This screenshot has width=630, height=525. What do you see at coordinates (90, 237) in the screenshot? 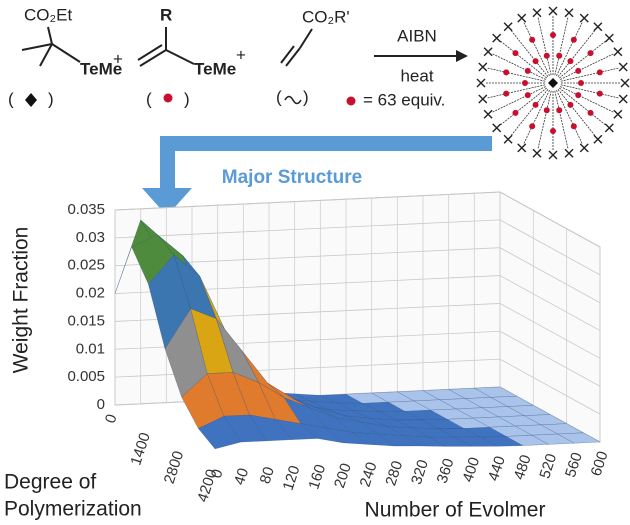
I see `z-tick-label: 0.03` at bounding box center [90, 237].